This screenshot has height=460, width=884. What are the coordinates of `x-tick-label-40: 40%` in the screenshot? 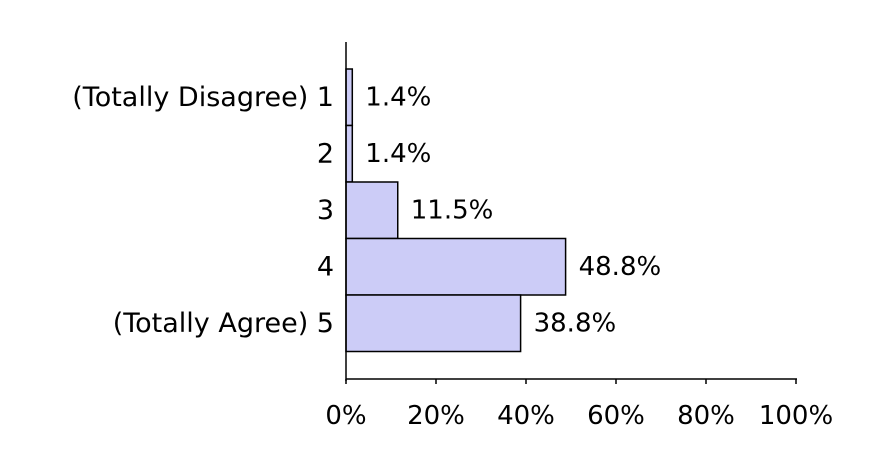 It's located at (526, 416).